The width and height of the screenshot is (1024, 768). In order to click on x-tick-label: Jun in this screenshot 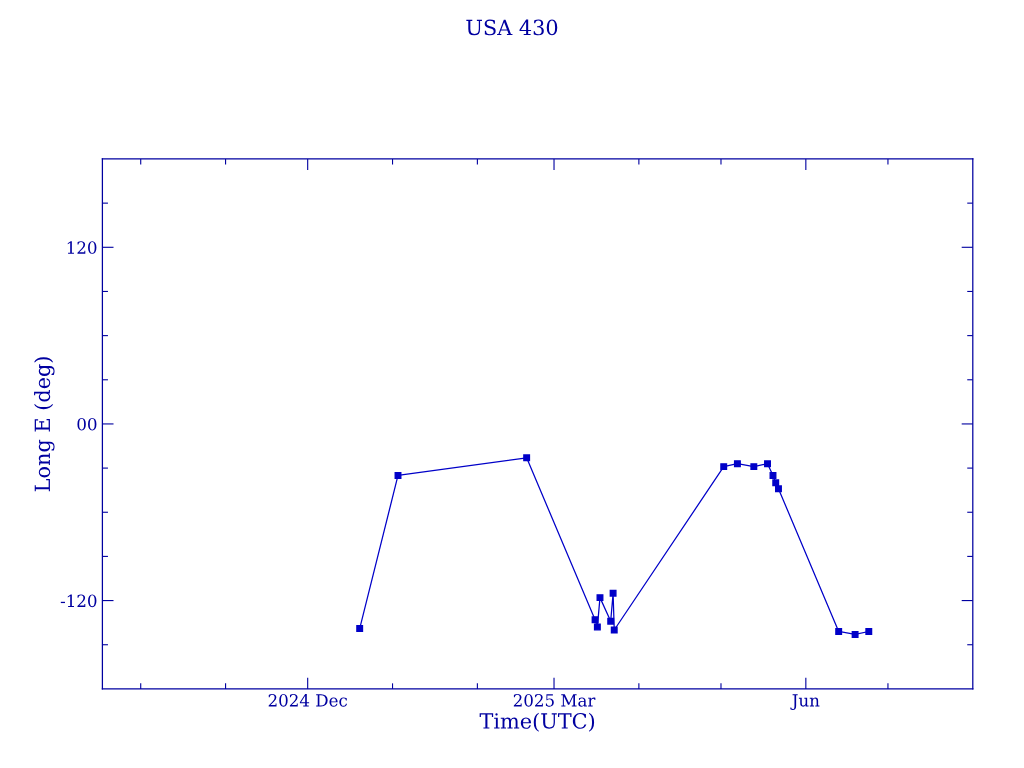, I will do `click(805, 702)`.